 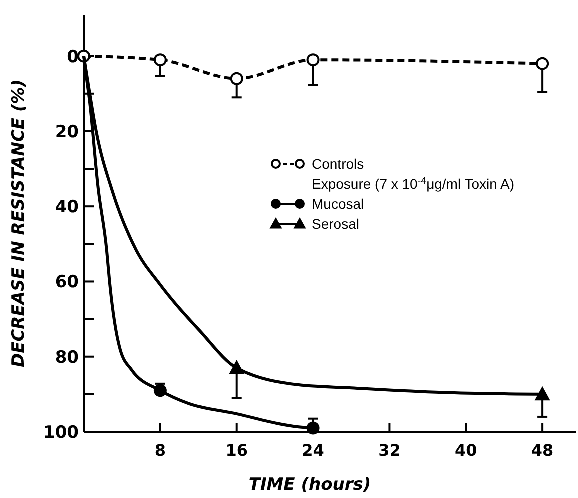 What do you see at coordinates (313, 450) in the screenshot?
I see `x-tick-label: 24` at bounding box center [313, 450].